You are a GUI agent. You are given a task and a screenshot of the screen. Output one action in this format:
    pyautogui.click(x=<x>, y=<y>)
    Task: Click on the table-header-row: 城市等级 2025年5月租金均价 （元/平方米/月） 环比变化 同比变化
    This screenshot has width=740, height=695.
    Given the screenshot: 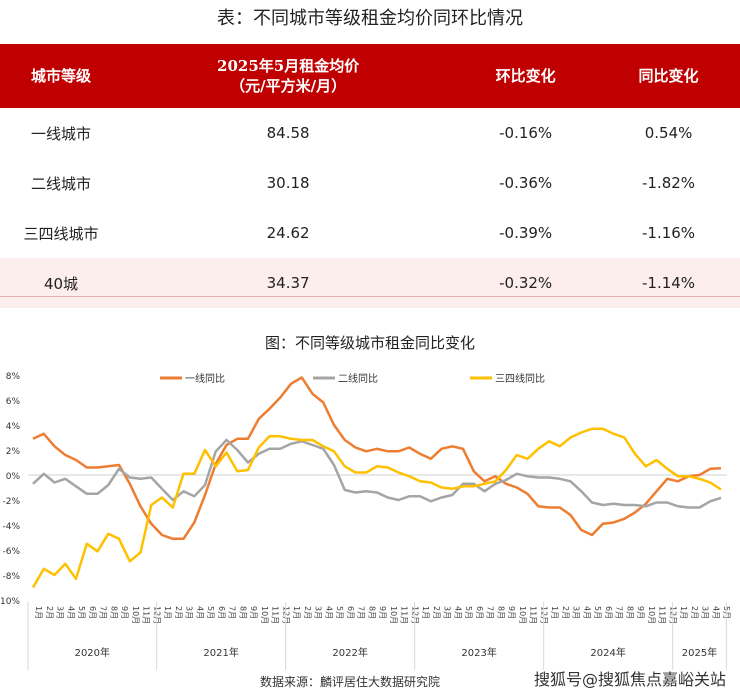 What is the action you would take?
    pyautogui.click(x=370, y=76)
    